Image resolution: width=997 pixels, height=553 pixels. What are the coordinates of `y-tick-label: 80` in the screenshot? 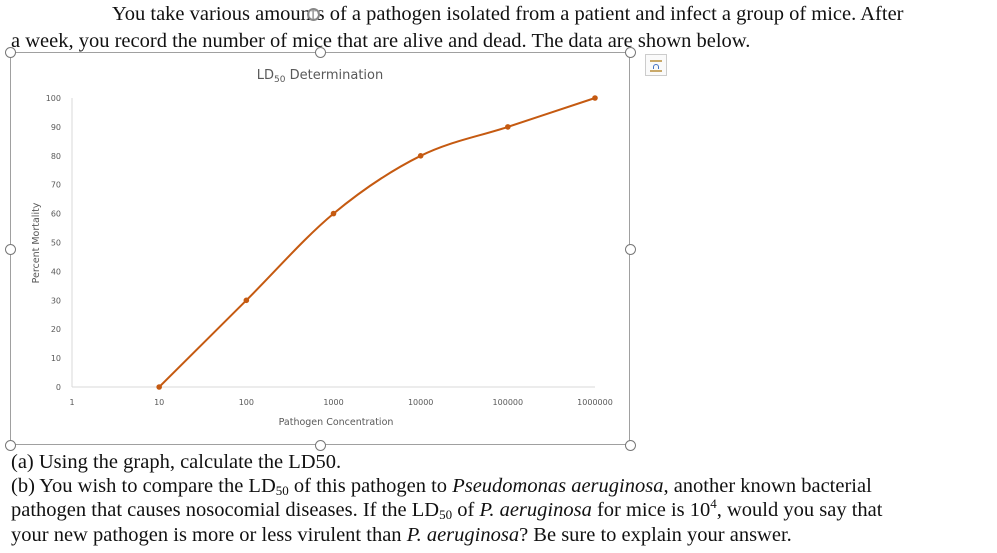 It's located at (56, 156).